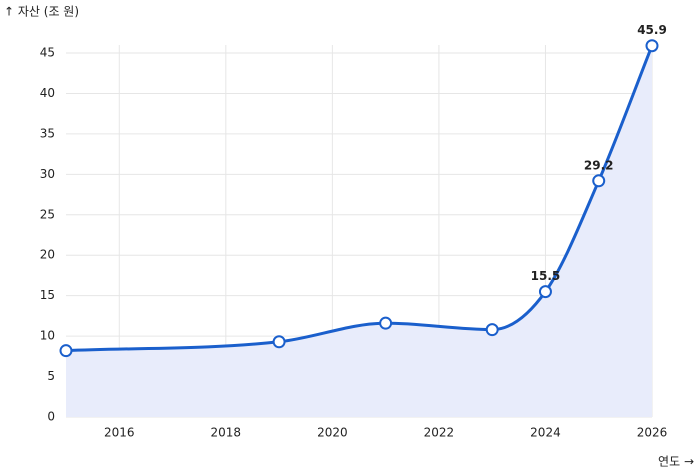 This screenshot has height=473, width=700. What do you see at coordinates (332, 433) in the screenshot?
I see `x-tick-label: 2020` at bounding box center [332, 433].